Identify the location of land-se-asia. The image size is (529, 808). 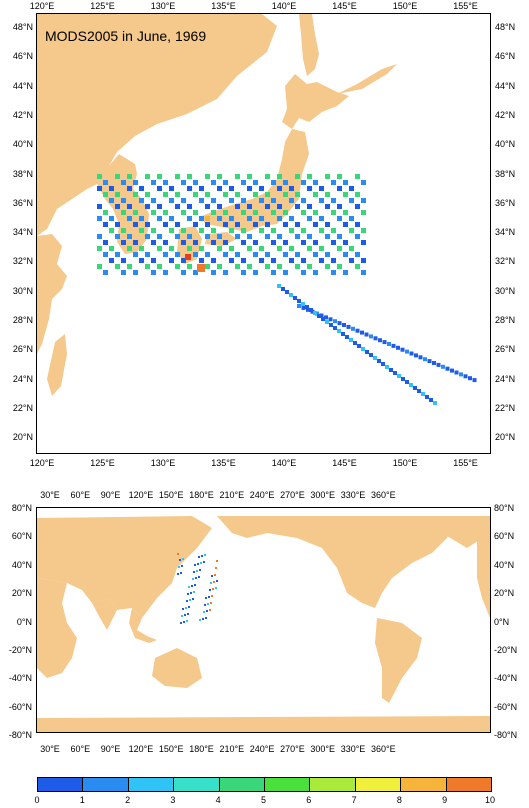
(143, 625).